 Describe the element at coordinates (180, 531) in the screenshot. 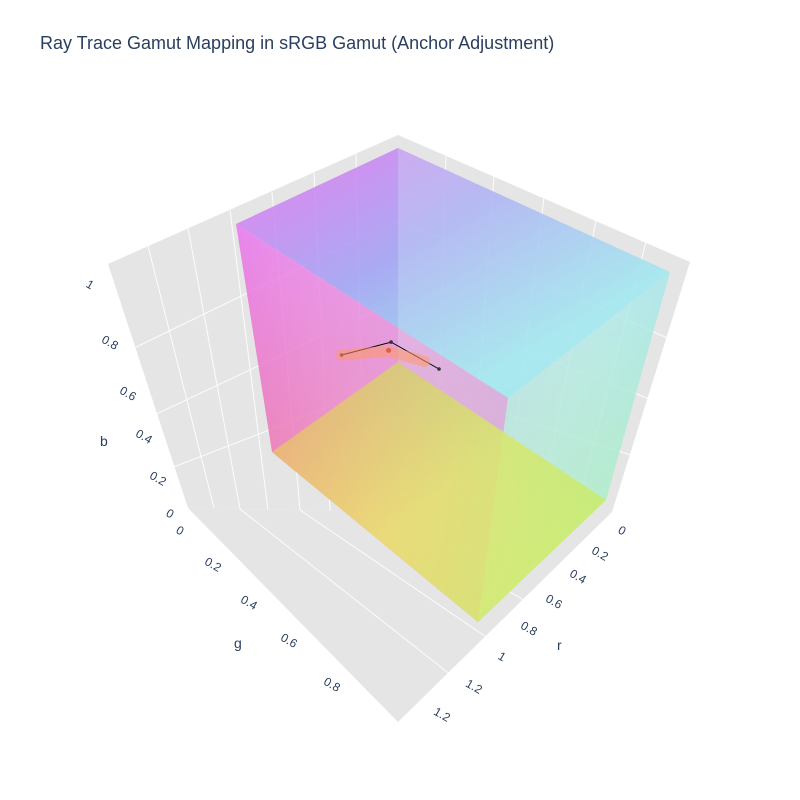

I see `g-tick-label: 0` at that location.